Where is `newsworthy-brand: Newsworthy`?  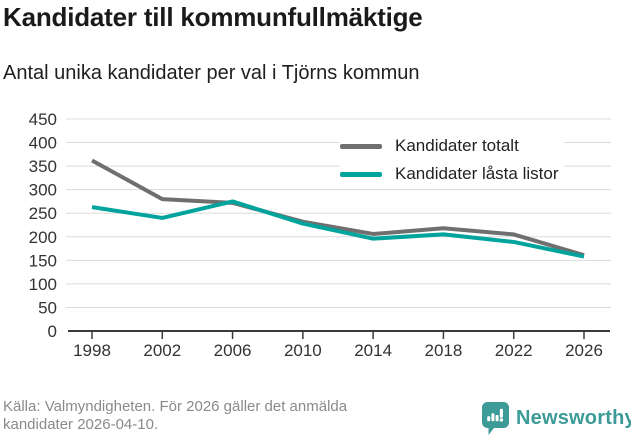 newsworthy-brand: Newsworthy is located at coordinates (556, 418).